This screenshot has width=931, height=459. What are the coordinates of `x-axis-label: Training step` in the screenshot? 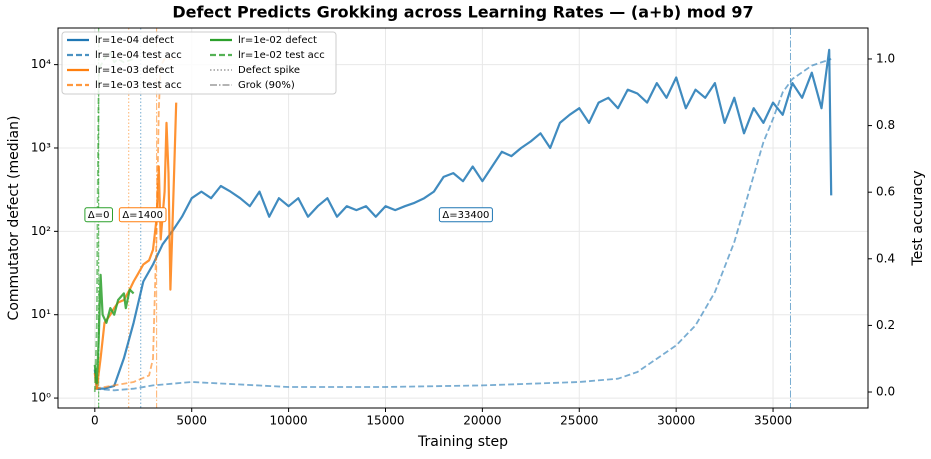 It's located at (462, 442).